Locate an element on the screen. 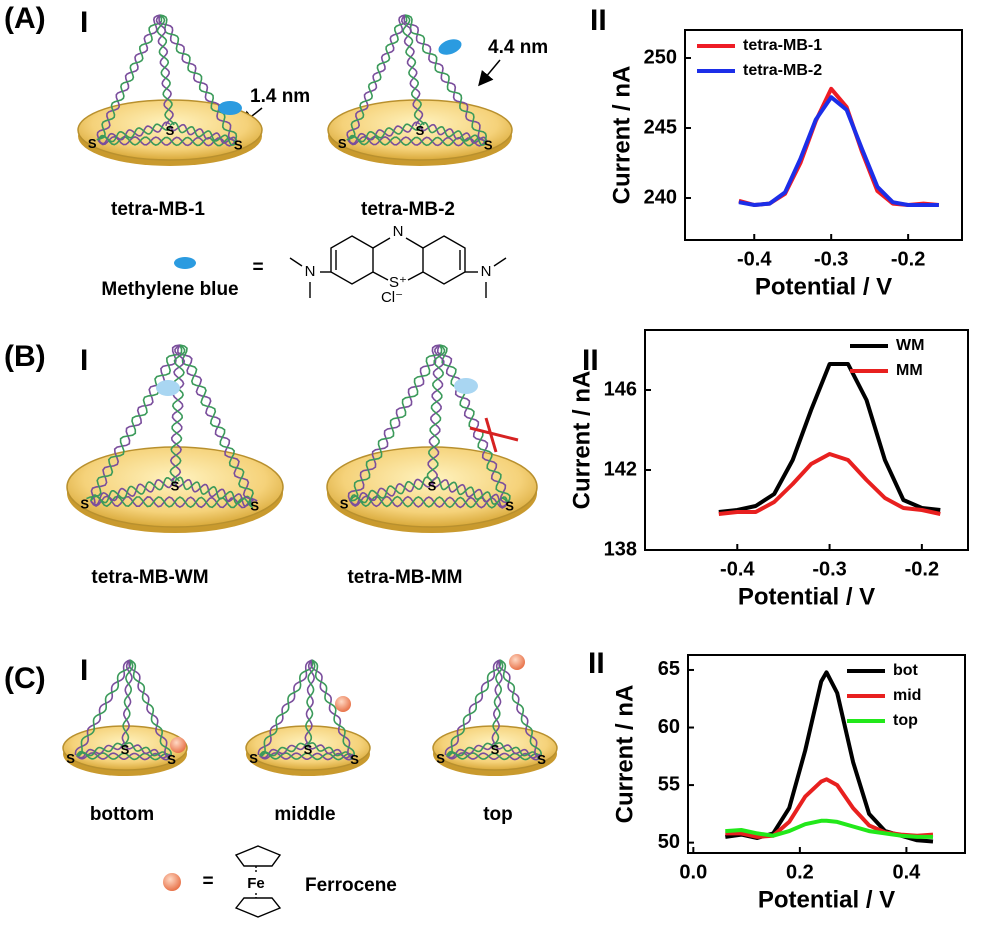  legend-label: MM is located at coordinates (909, 370).